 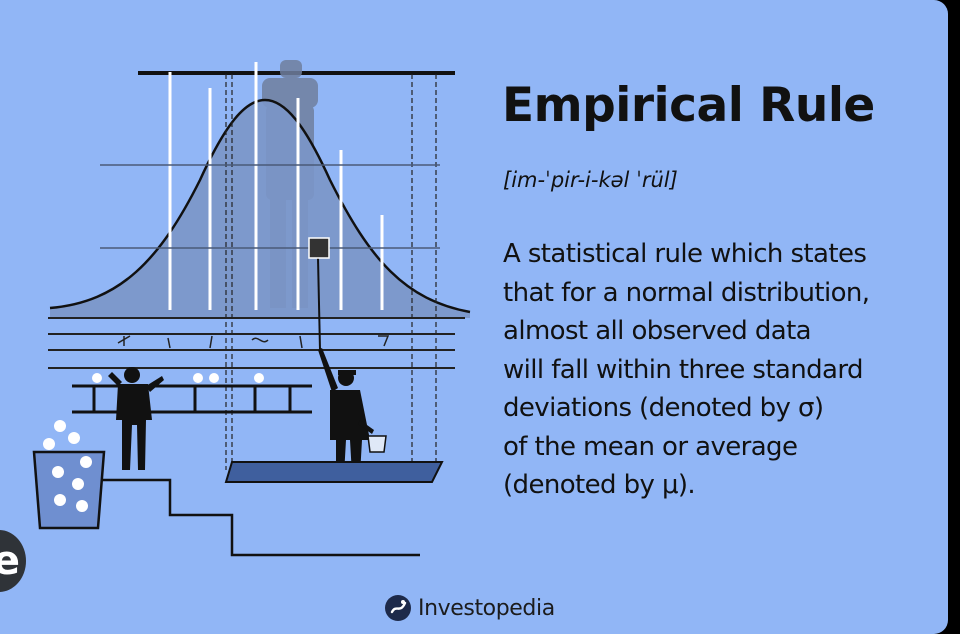 I want to click on side-badge-letter: e, so click(x=10, y=561).